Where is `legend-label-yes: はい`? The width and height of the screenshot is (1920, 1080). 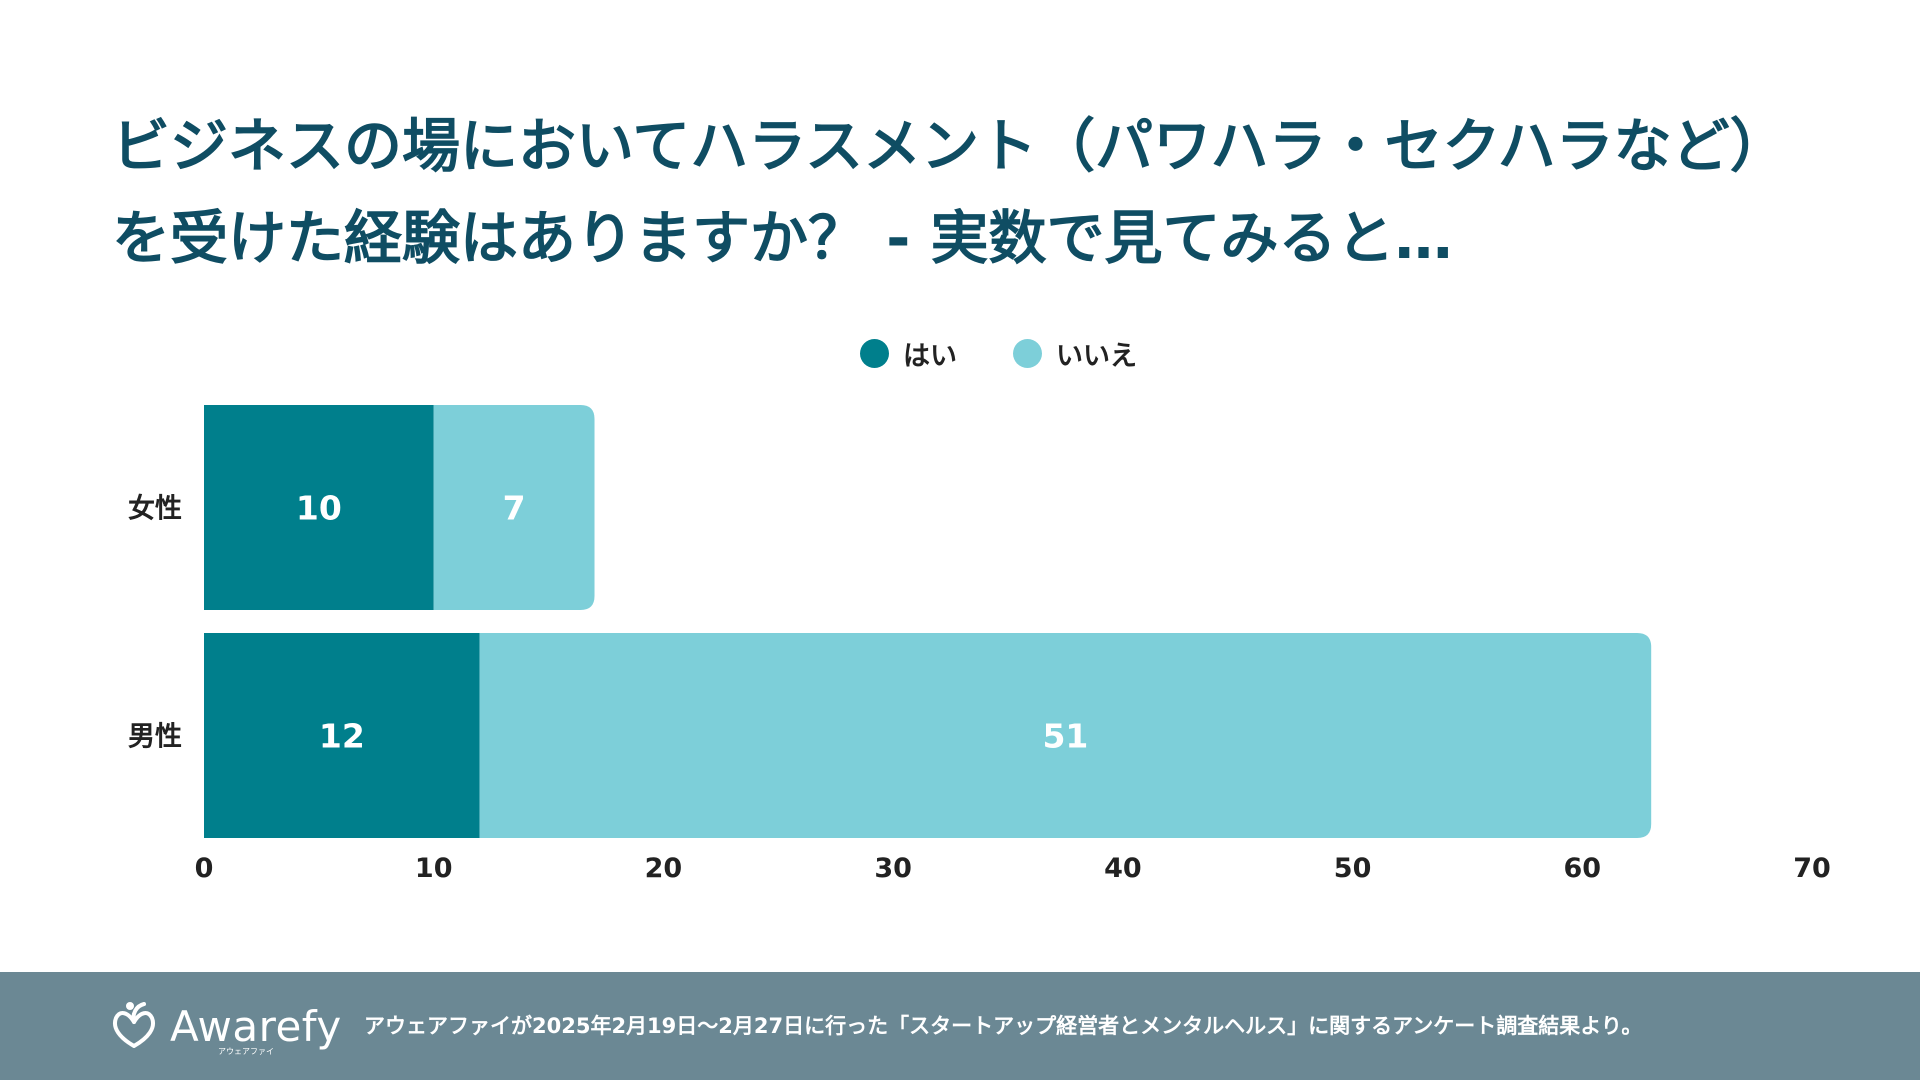
legend-label-yes: はい is located at coordinates (930, 356).